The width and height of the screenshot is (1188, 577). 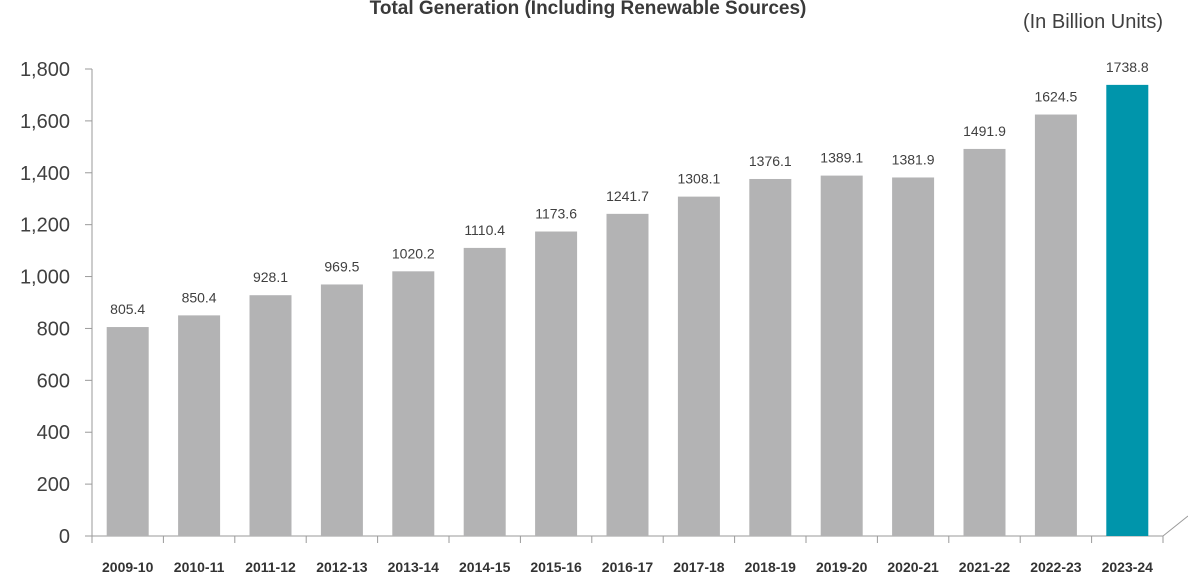 What do you see at coordinates (628, 567) in the screenshot?
I see `x-tick-label: 2016-17` at bounding box center [628, 567].